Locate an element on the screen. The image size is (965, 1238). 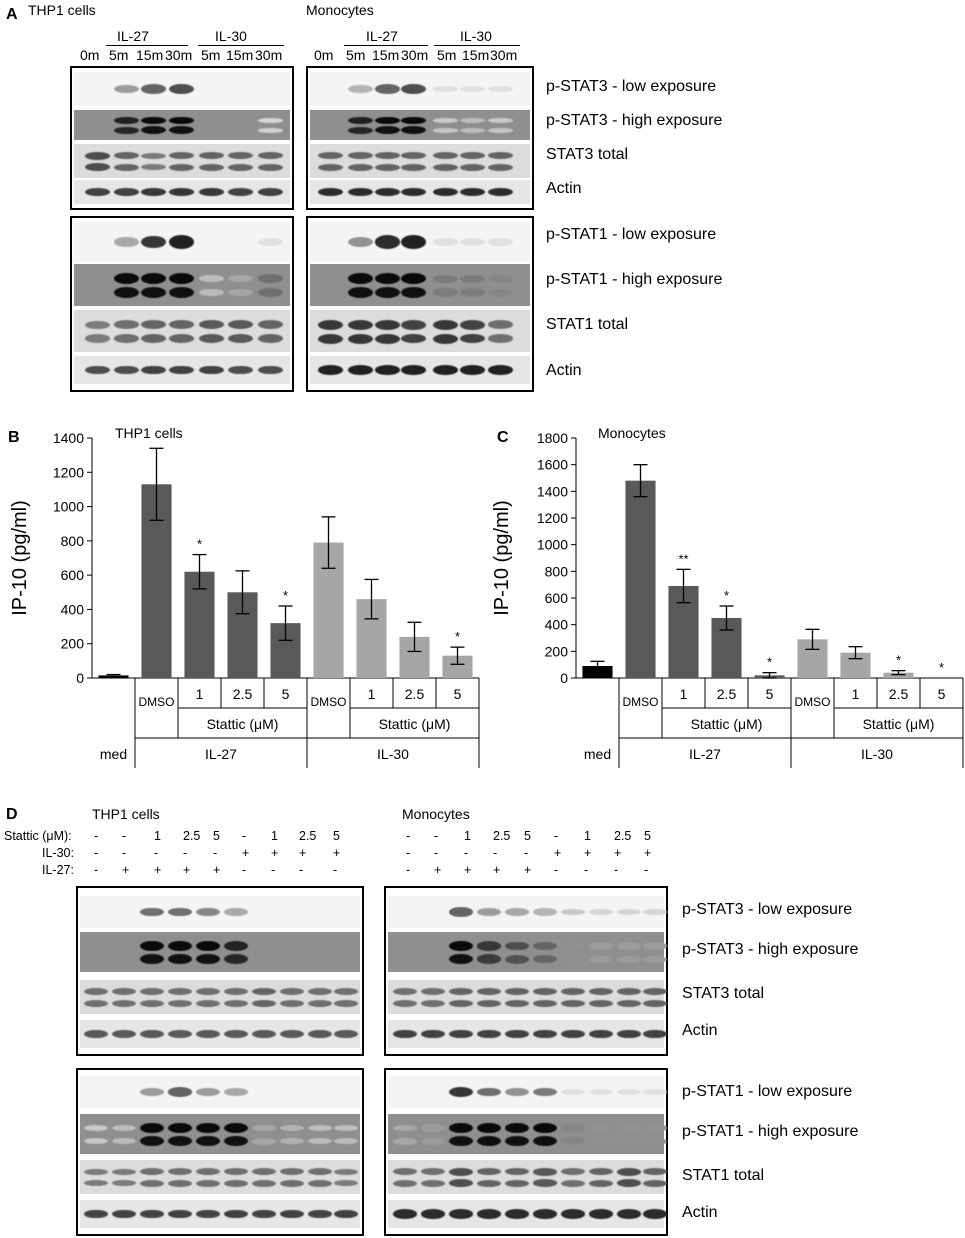
significance-mark: * is located at coordinates (199, 544).